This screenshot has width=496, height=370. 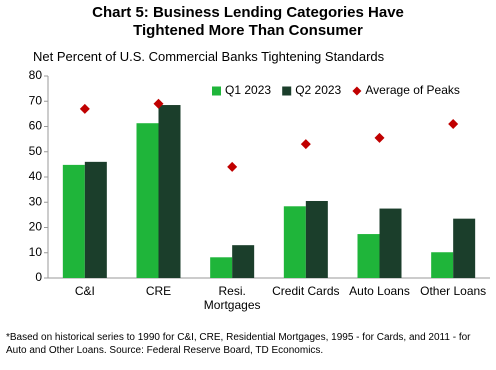 I want to click on y-tick-label: 60, so click(x=36, y=126).